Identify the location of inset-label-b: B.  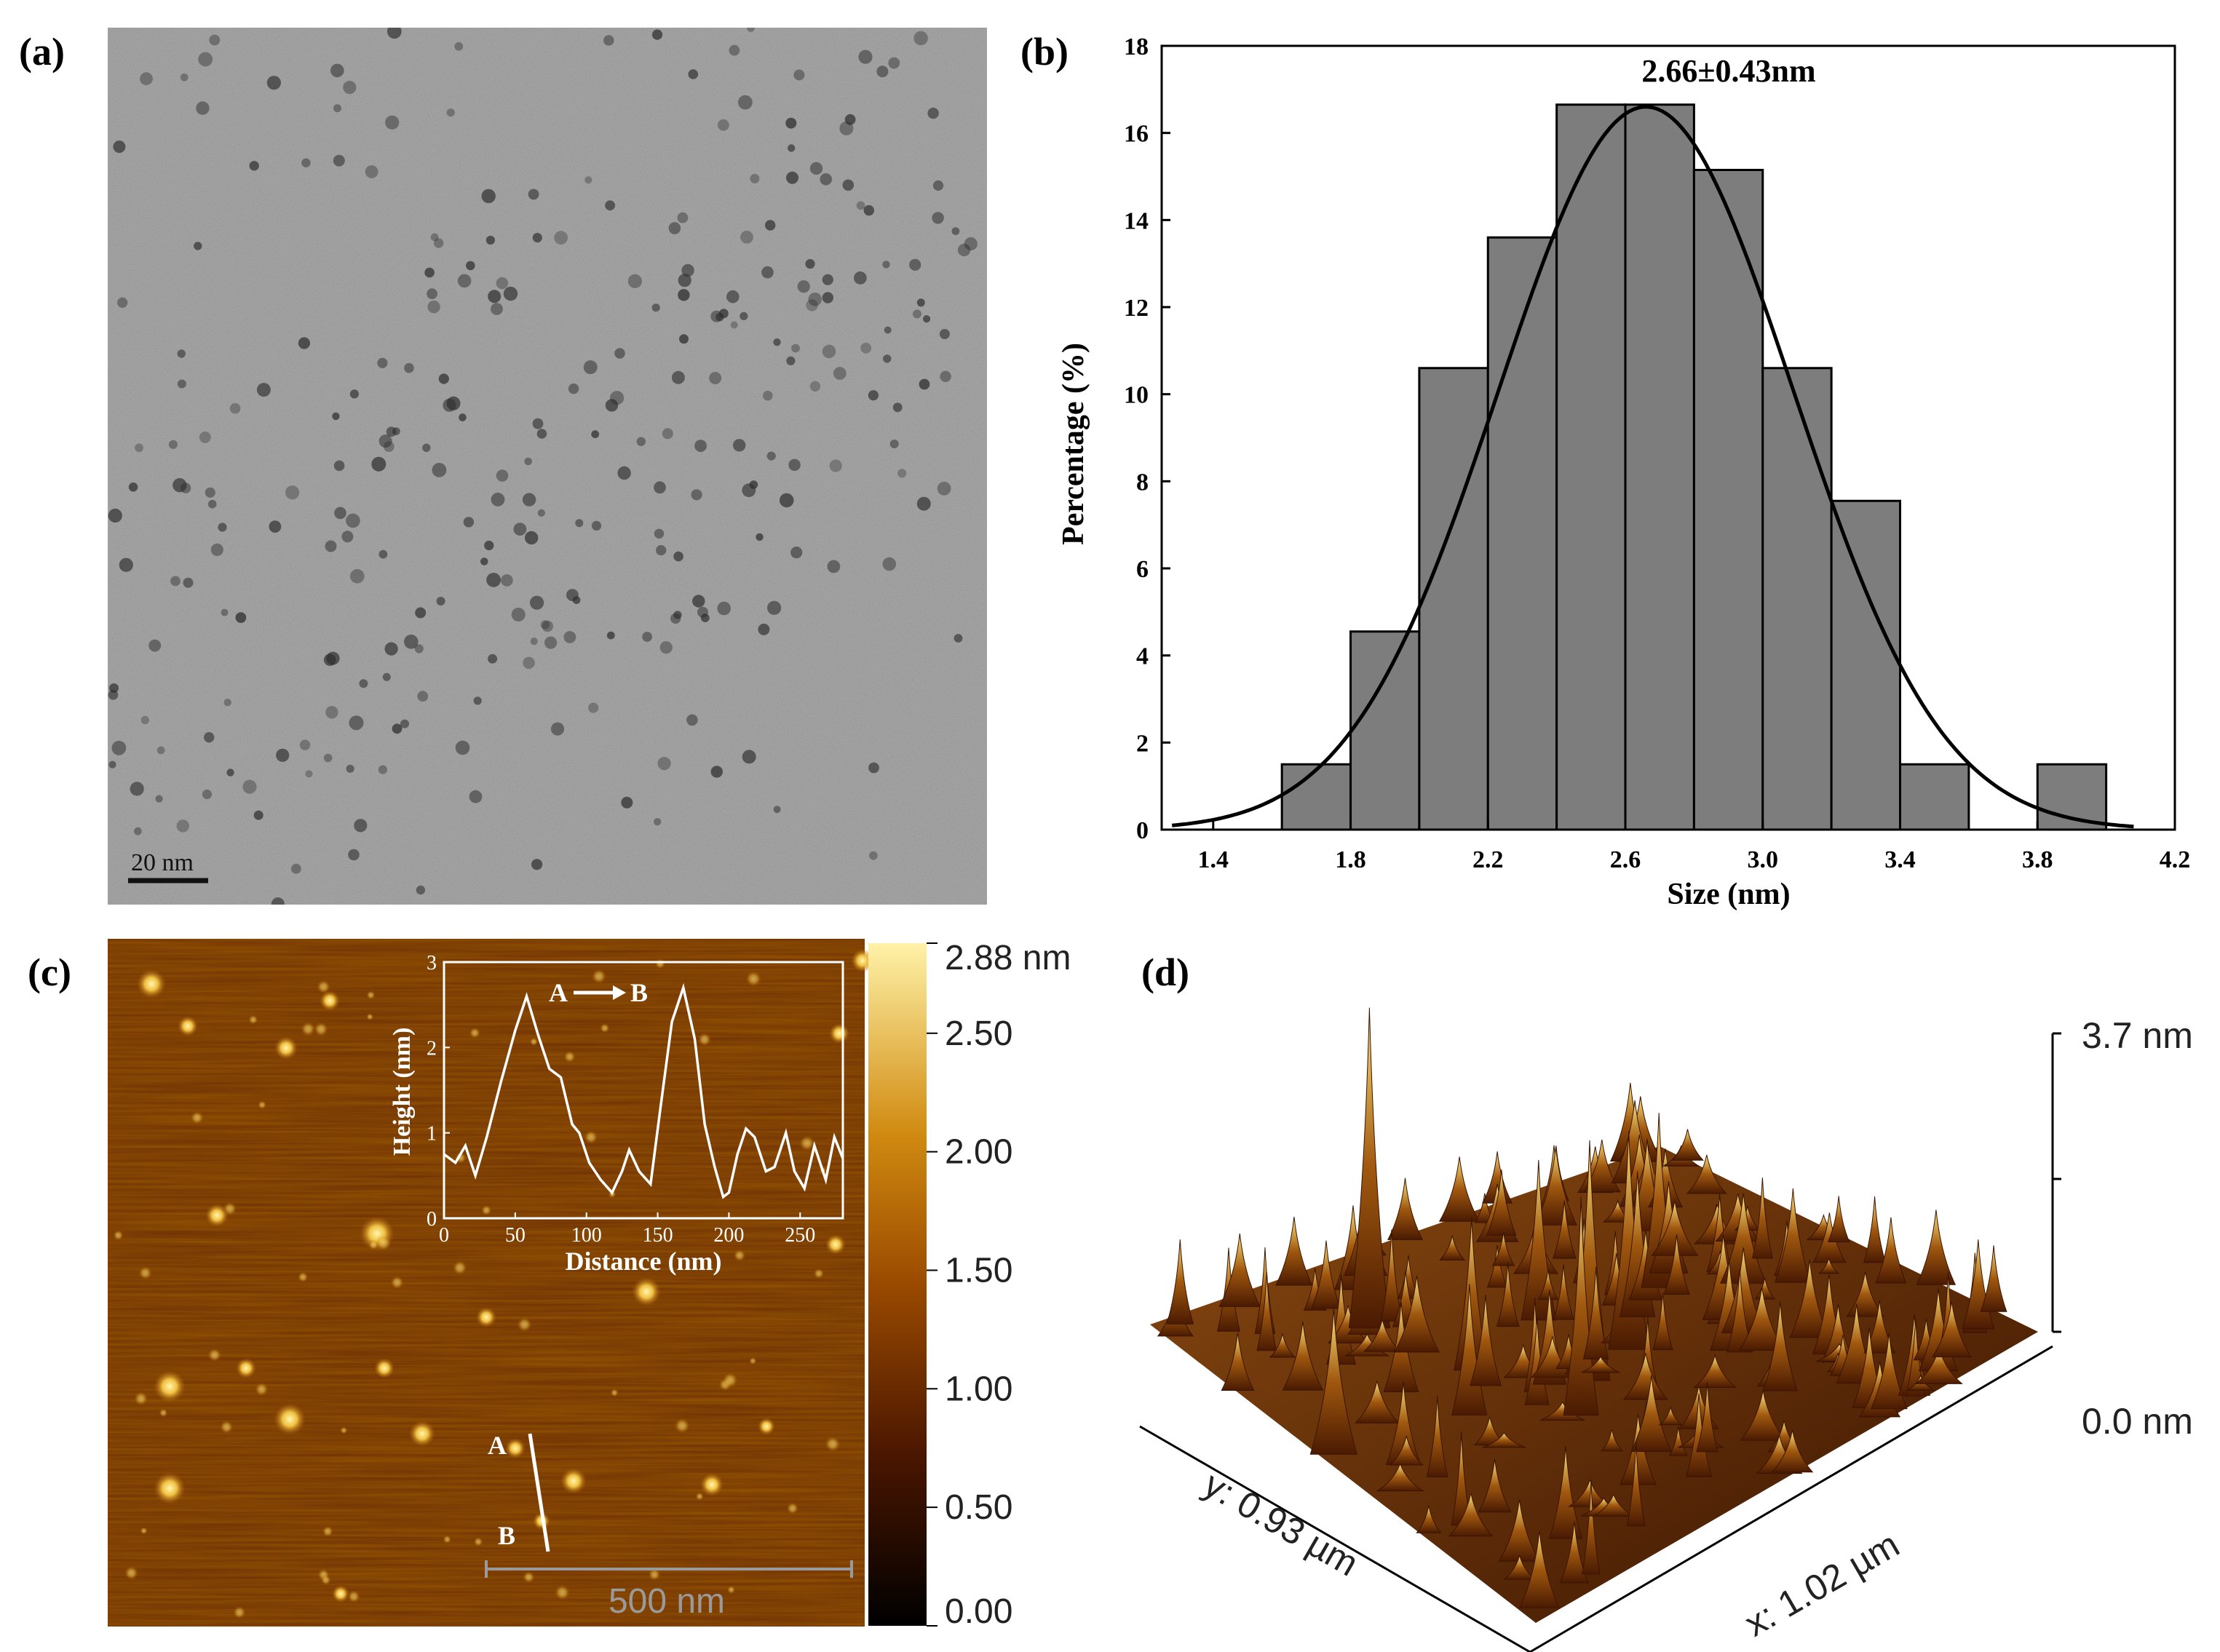
(639, 992).